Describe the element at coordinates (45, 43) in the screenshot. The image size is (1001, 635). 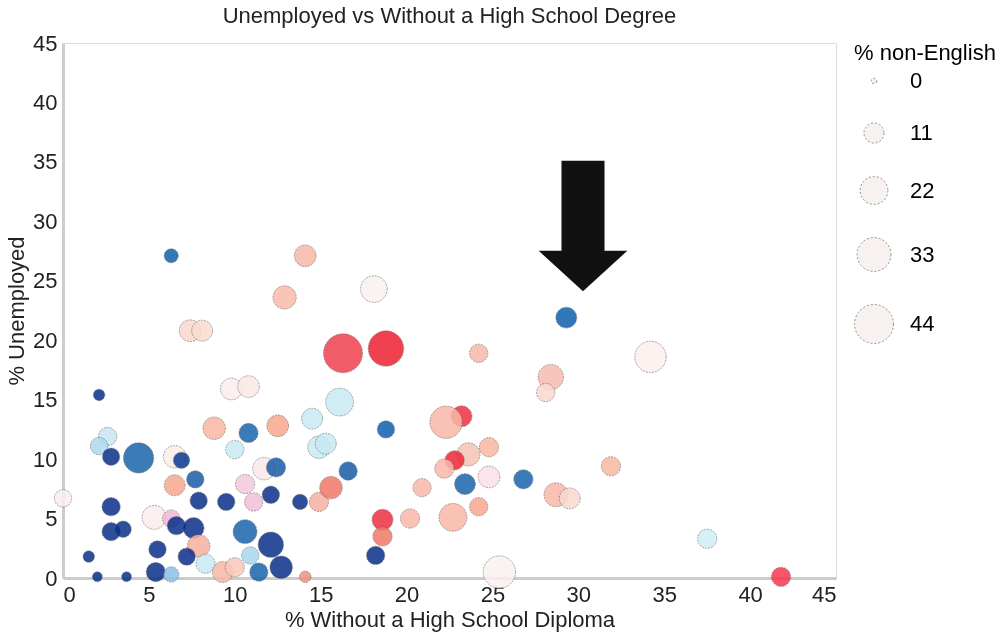
I see `y-tick-label: 45` at that location.